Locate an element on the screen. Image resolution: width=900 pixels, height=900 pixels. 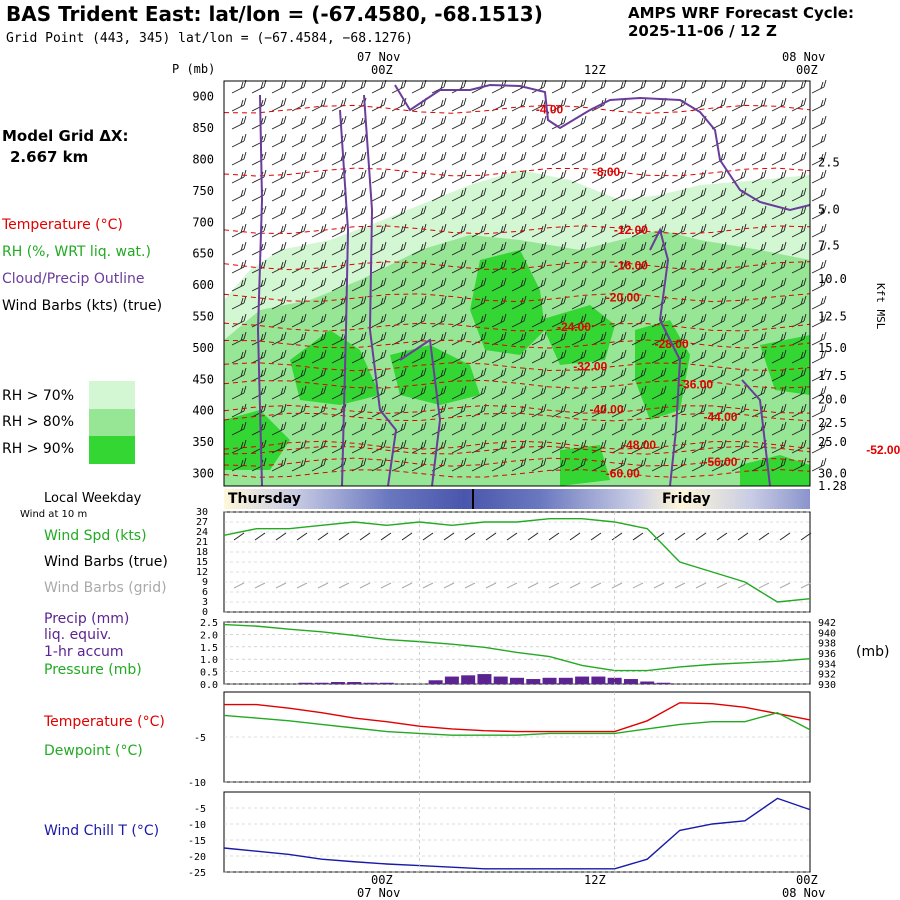
top-date-3: 08 Nov is located at coordinates (804, 57).